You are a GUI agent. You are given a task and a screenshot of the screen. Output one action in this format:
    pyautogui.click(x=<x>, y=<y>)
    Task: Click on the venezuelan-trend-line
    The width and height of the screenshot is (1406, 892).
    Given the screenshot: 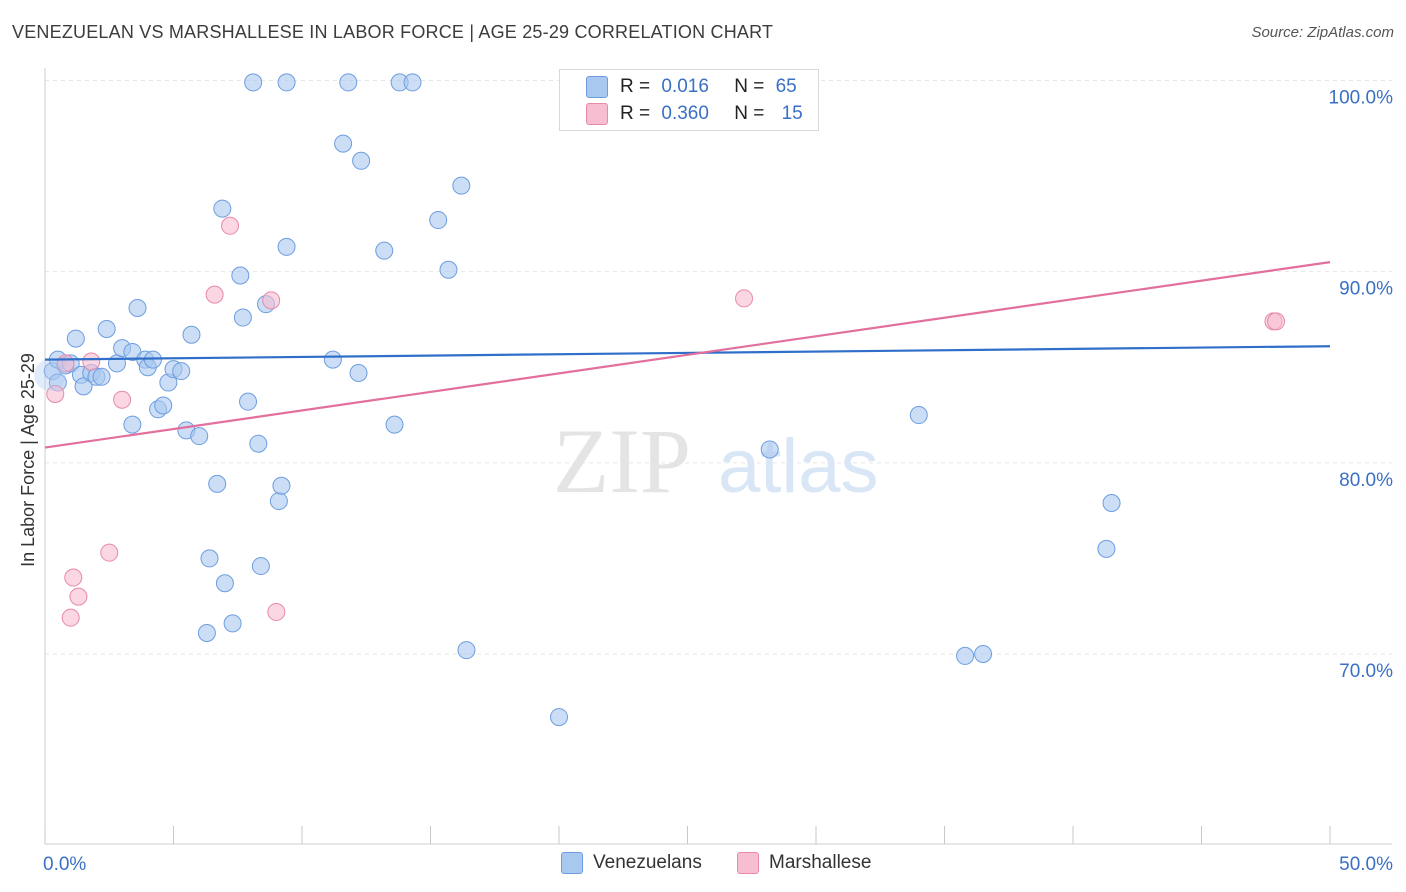 What is the action you would take?
    pyautogui.click(x=687, y=353)
    